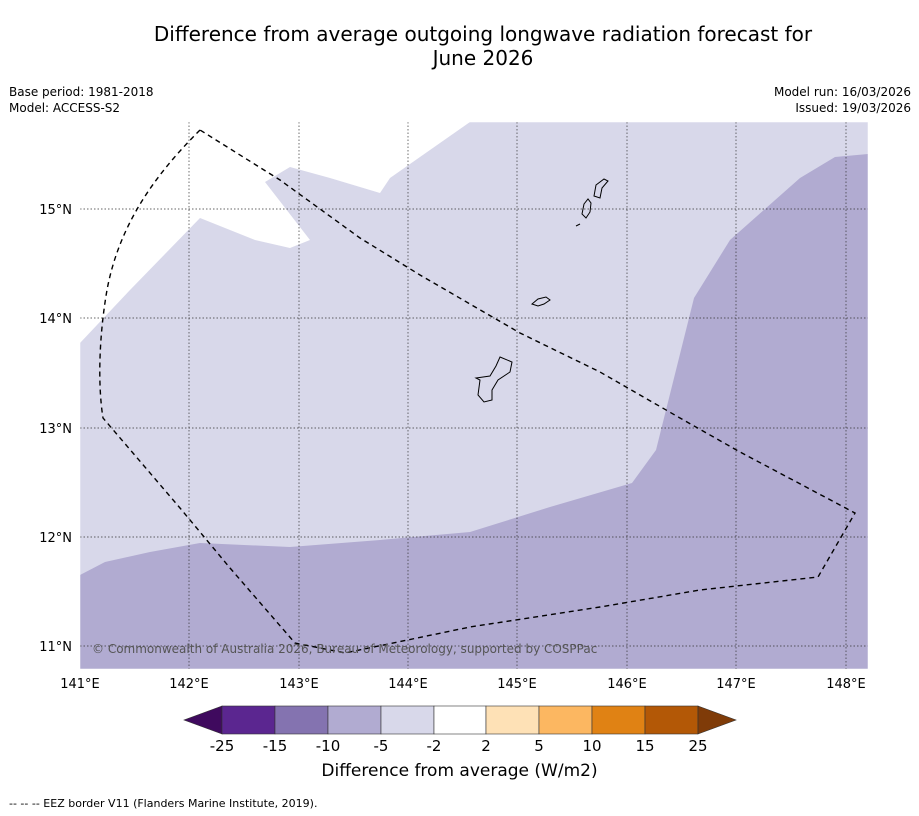  What do you see at coordinates (541, 290) in the screenshot?
I see `islands` at bounding box center [541, 290].